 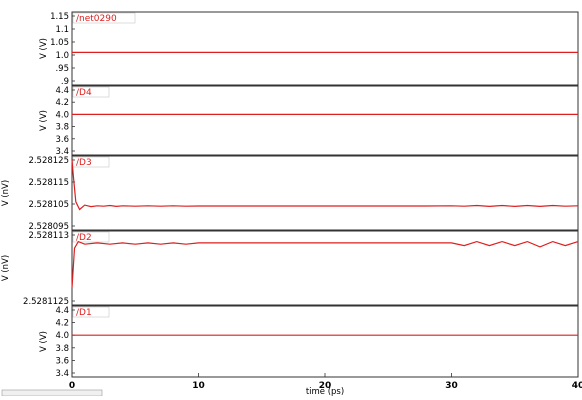 What do you see at coordinates (577, 386) in the screenshot?
I see `x-tick-label: 40` at bounding box center [577, 386].